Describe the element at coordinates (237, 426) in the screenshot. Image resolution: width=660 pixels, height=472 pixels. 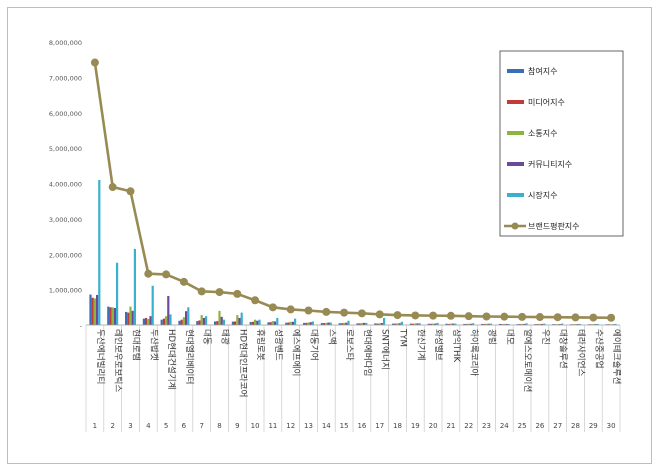
I see `rank-label: 9` at that location.